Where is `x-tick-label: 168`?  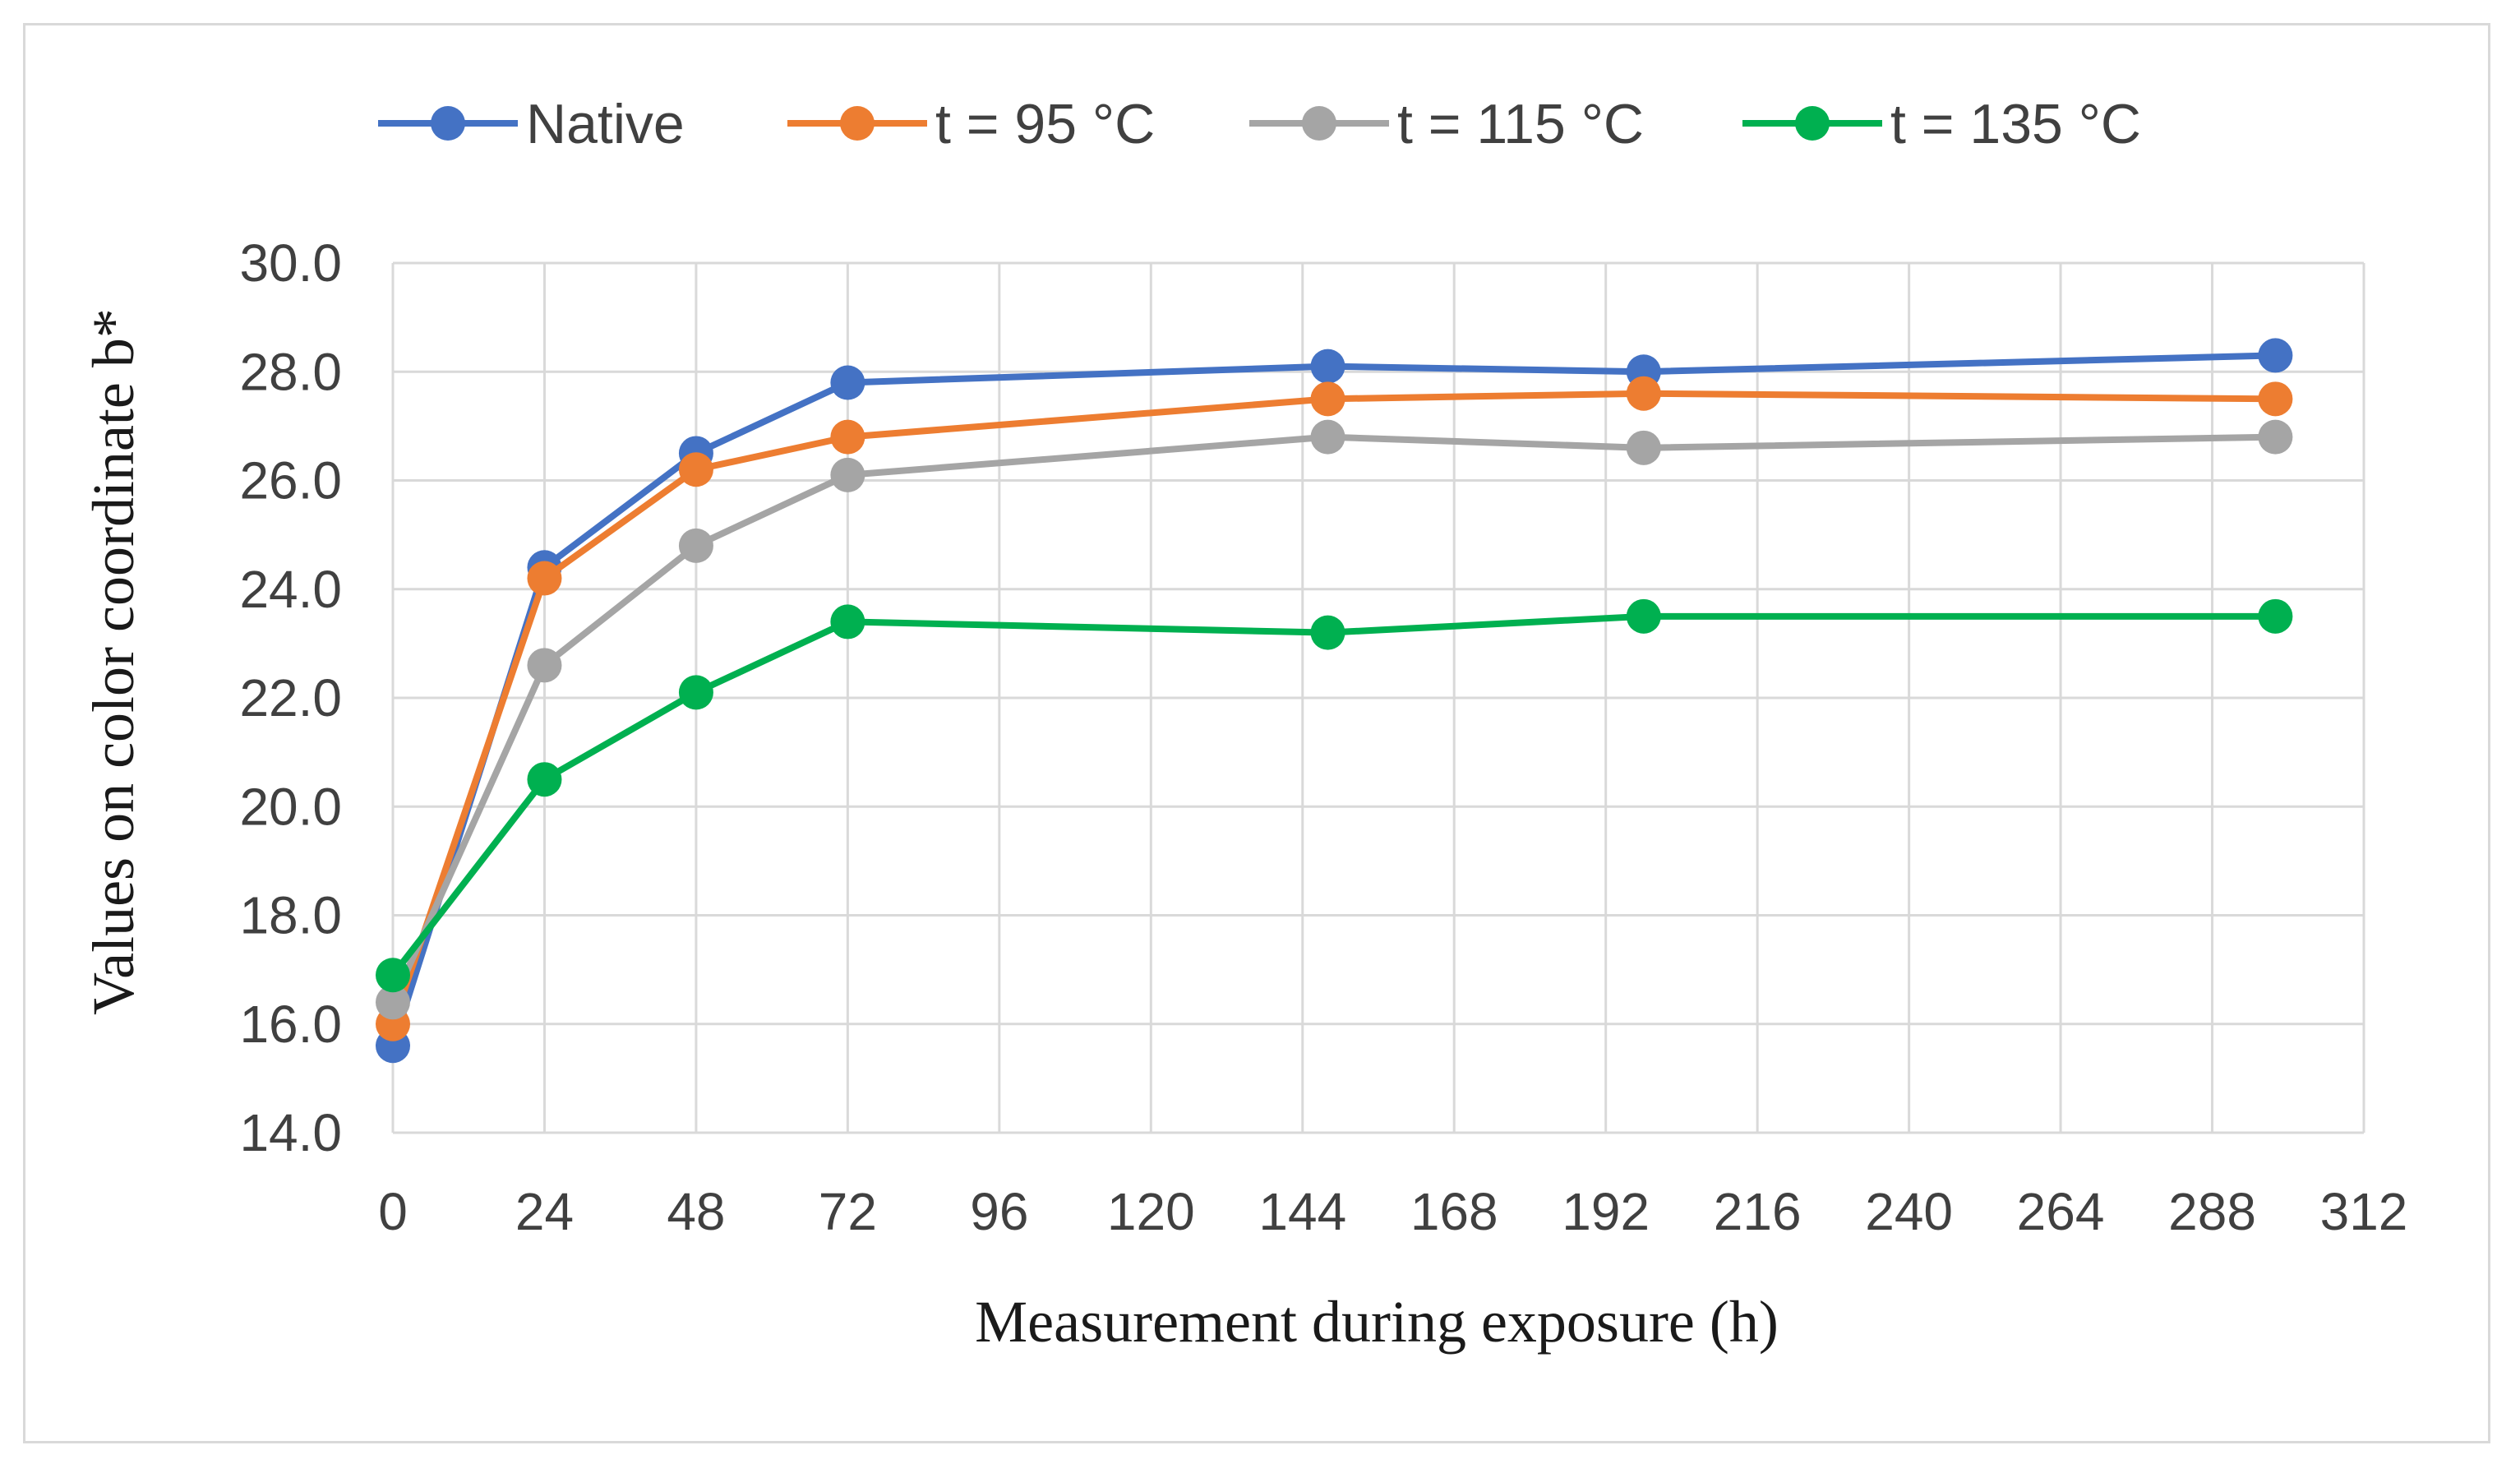 x-tick-label: 168 is located at coordinates (1454, 1211).